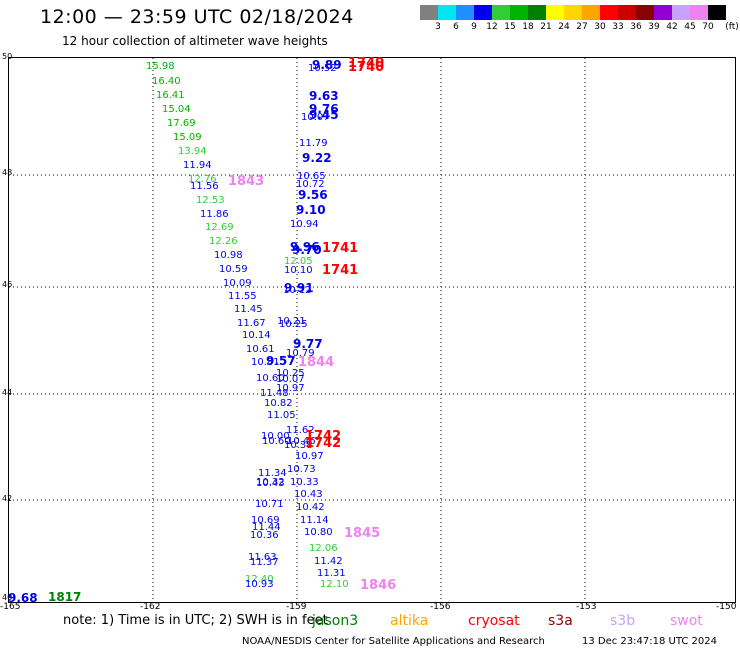 The width and height of the screenshot is (740, 650). What do you see at coordinates (204, 186) in the screenshot?
I see `swh-value-label: 11.56` at bounding box center [204, 186].